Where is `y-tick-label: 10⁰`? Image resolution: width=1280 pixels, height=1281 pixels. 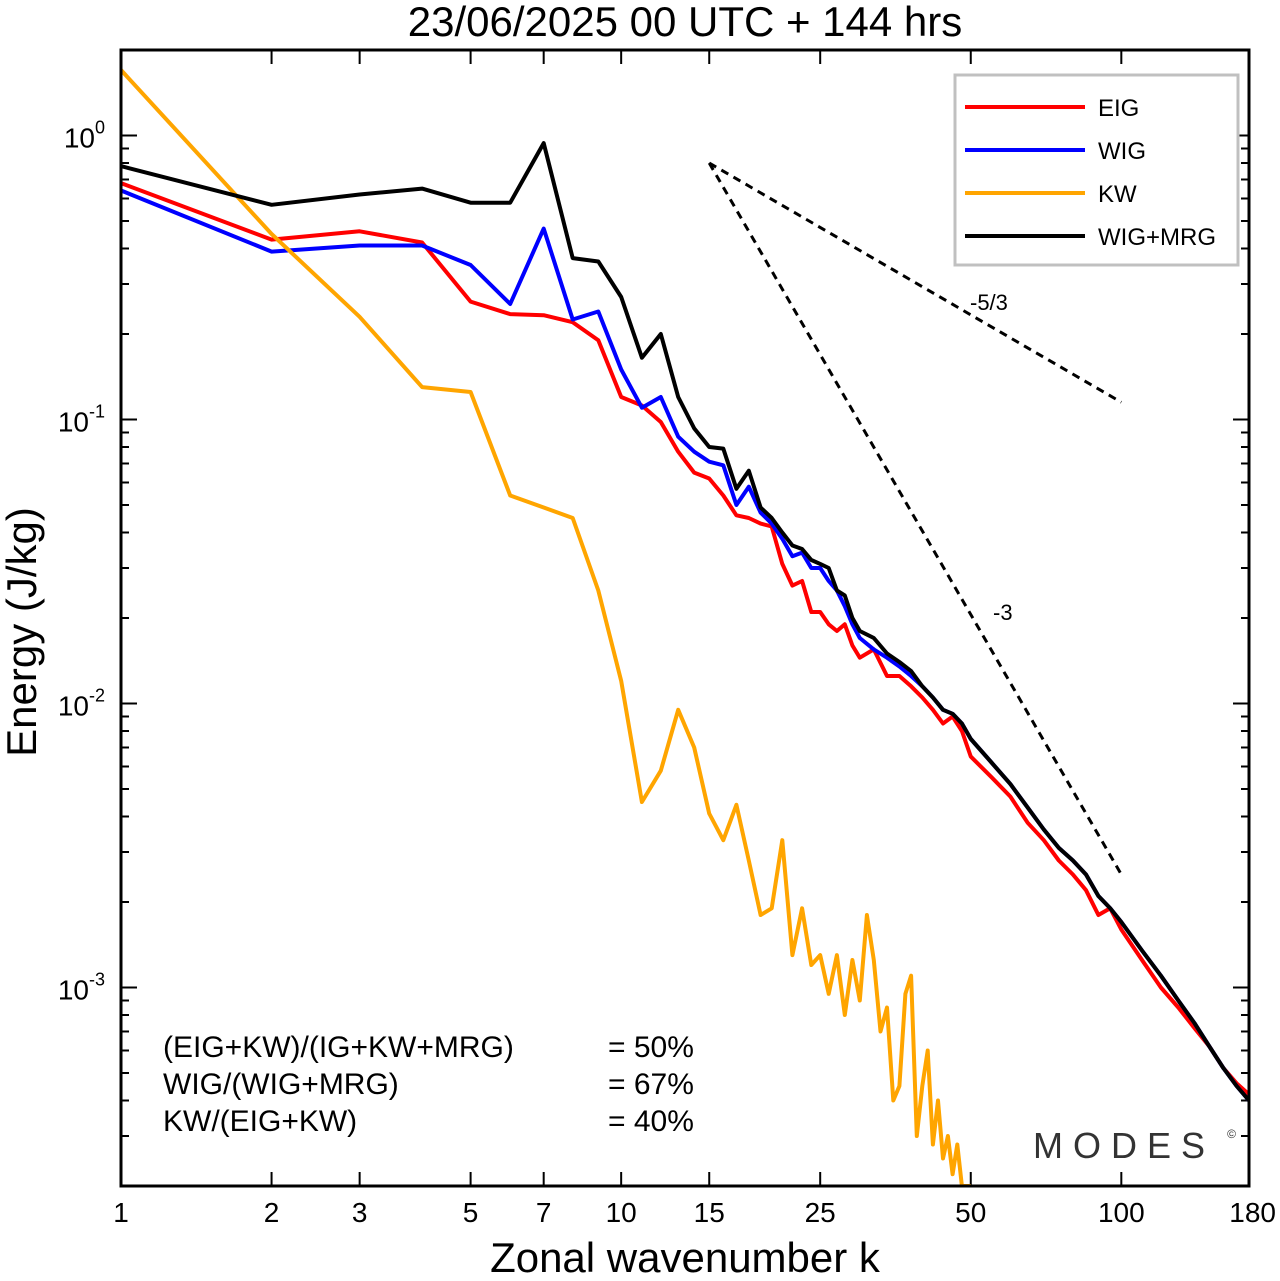 y-tick-label: 10⁰ is located at coordinates (84, 135).